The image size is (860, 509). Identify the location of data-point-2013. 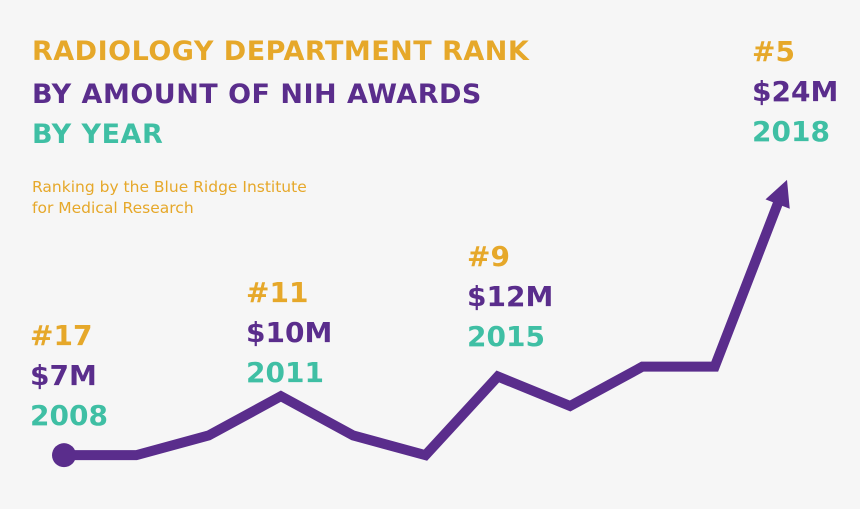
(426, 455).